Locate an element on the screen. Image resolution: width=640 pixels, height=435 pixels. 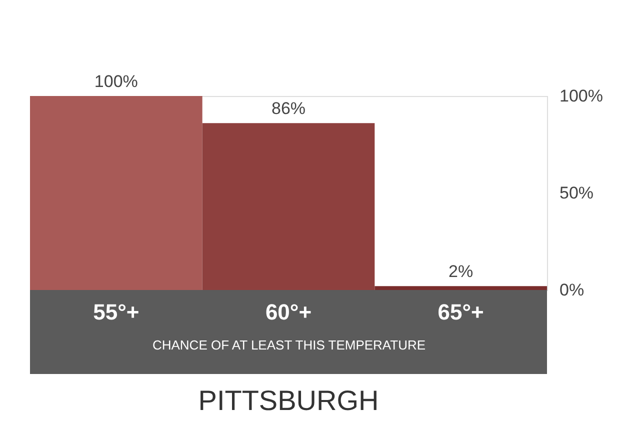
bar is located at coordinates (460, 288).